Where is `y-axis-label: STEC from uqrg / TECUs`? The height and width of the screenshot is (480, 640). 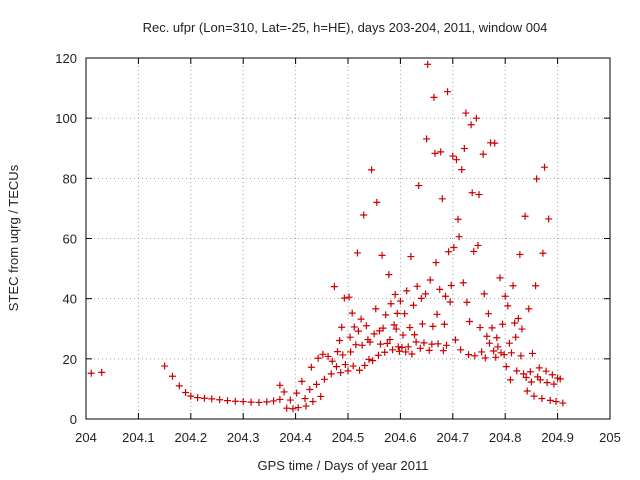 y-axis-label: STEC from uqrg / TECUs is located at coordinates (13, 237).